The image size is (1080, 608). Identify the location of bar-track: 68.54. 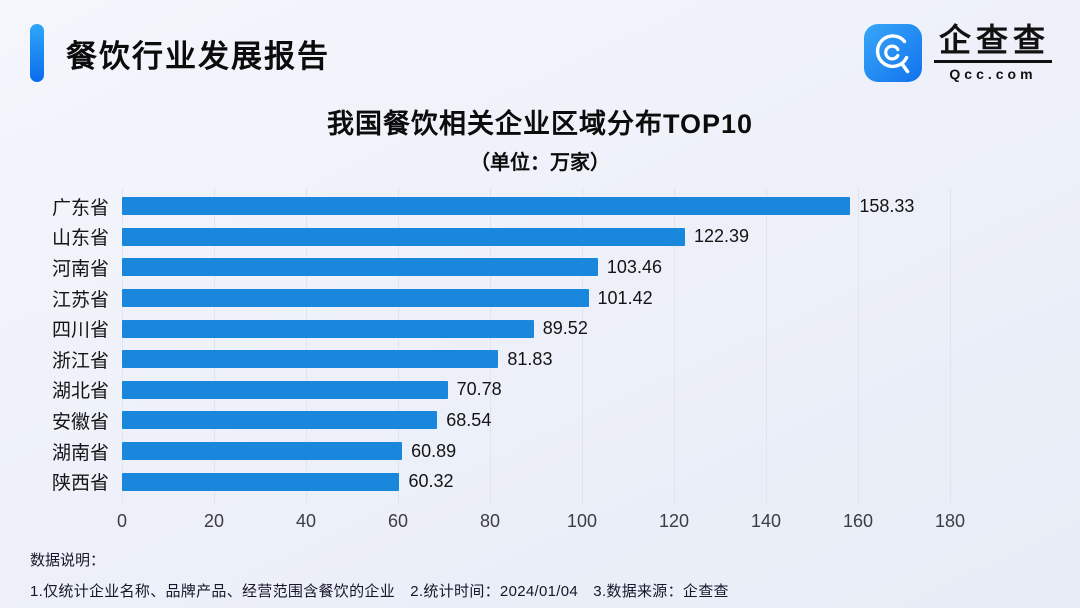
(536, 420).